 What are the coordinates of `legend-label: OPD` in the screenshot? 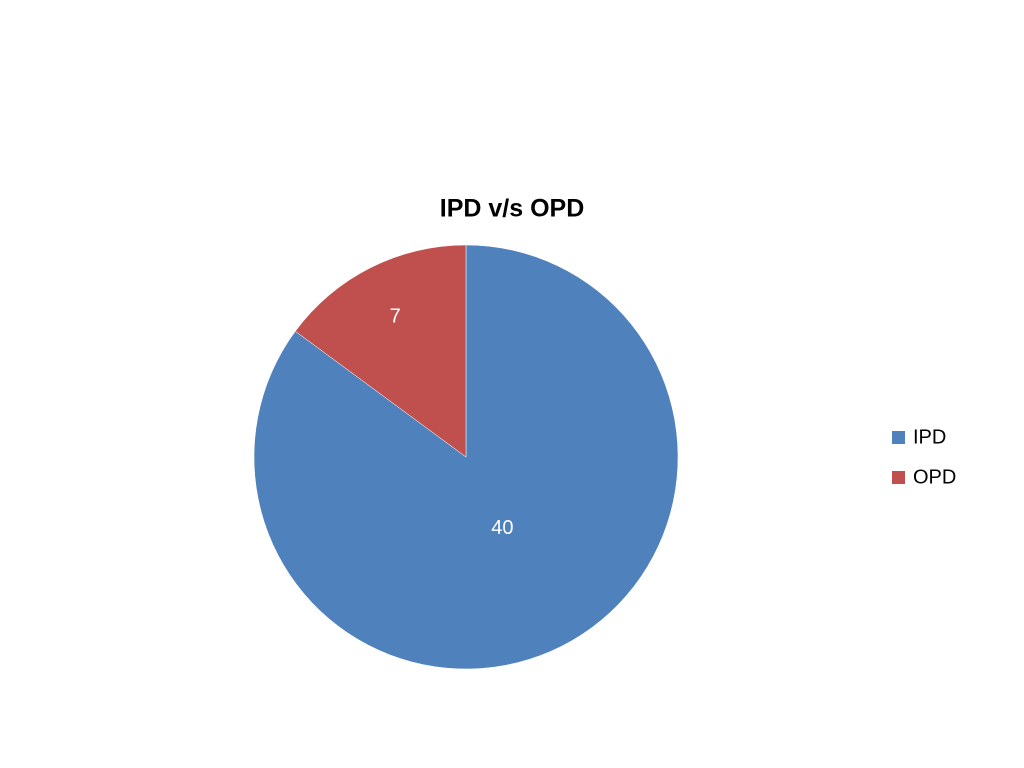 It's located at (934, 477).